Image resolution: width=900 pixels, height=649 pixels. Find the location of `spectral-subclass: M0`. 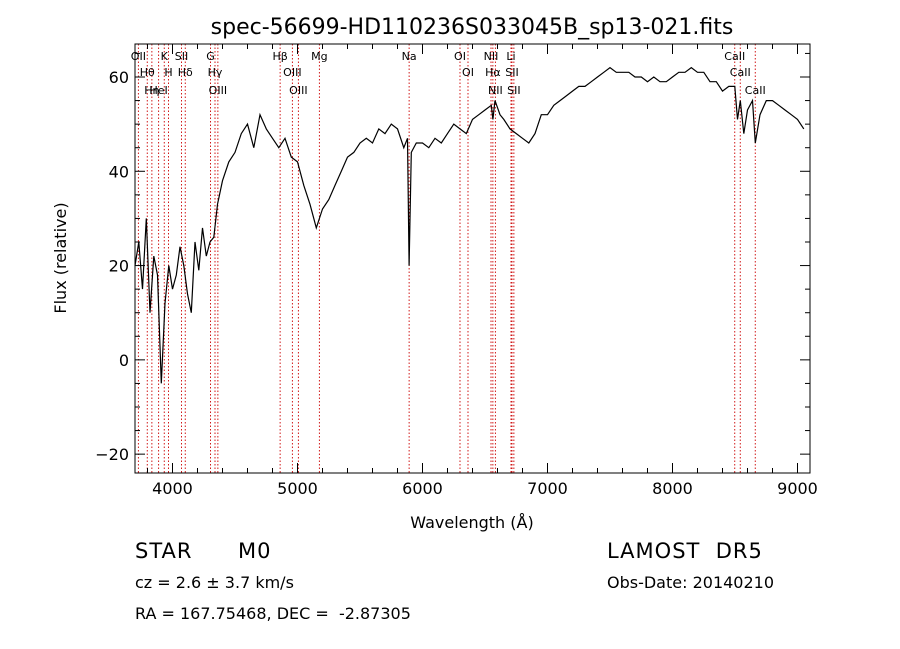

spectral-subclass: M0 is located at coordinates (255, 551).